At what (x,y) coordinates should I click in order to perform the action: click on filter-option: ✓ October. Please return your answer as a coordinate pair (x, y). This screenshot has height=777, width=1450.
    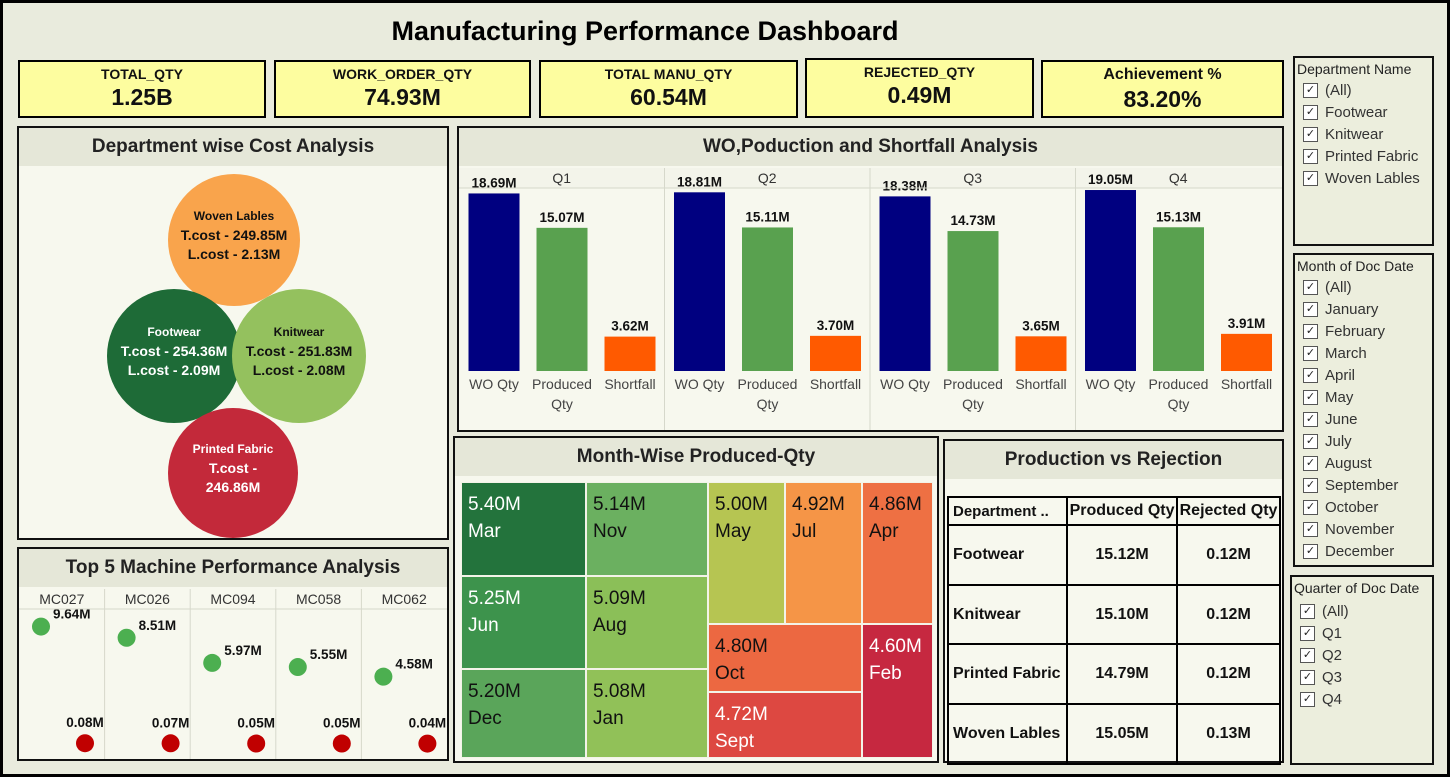
    Looking at the image, I should click on (1363, 507).